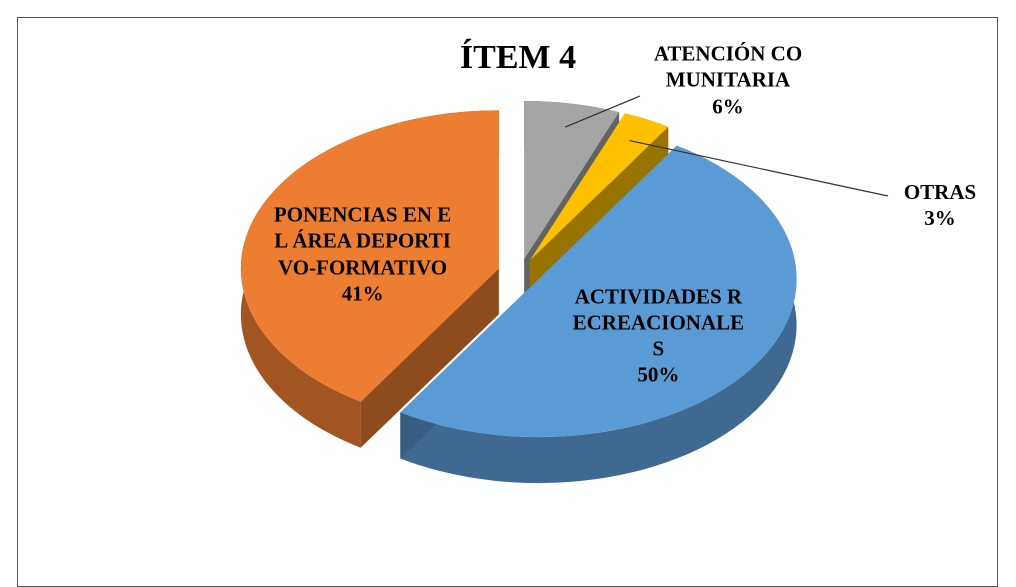 This screenshot has height=587, width=1016. Describe the element at coordinates (658, 374) in the screenshot. I see `value-label: 50%` at that location.